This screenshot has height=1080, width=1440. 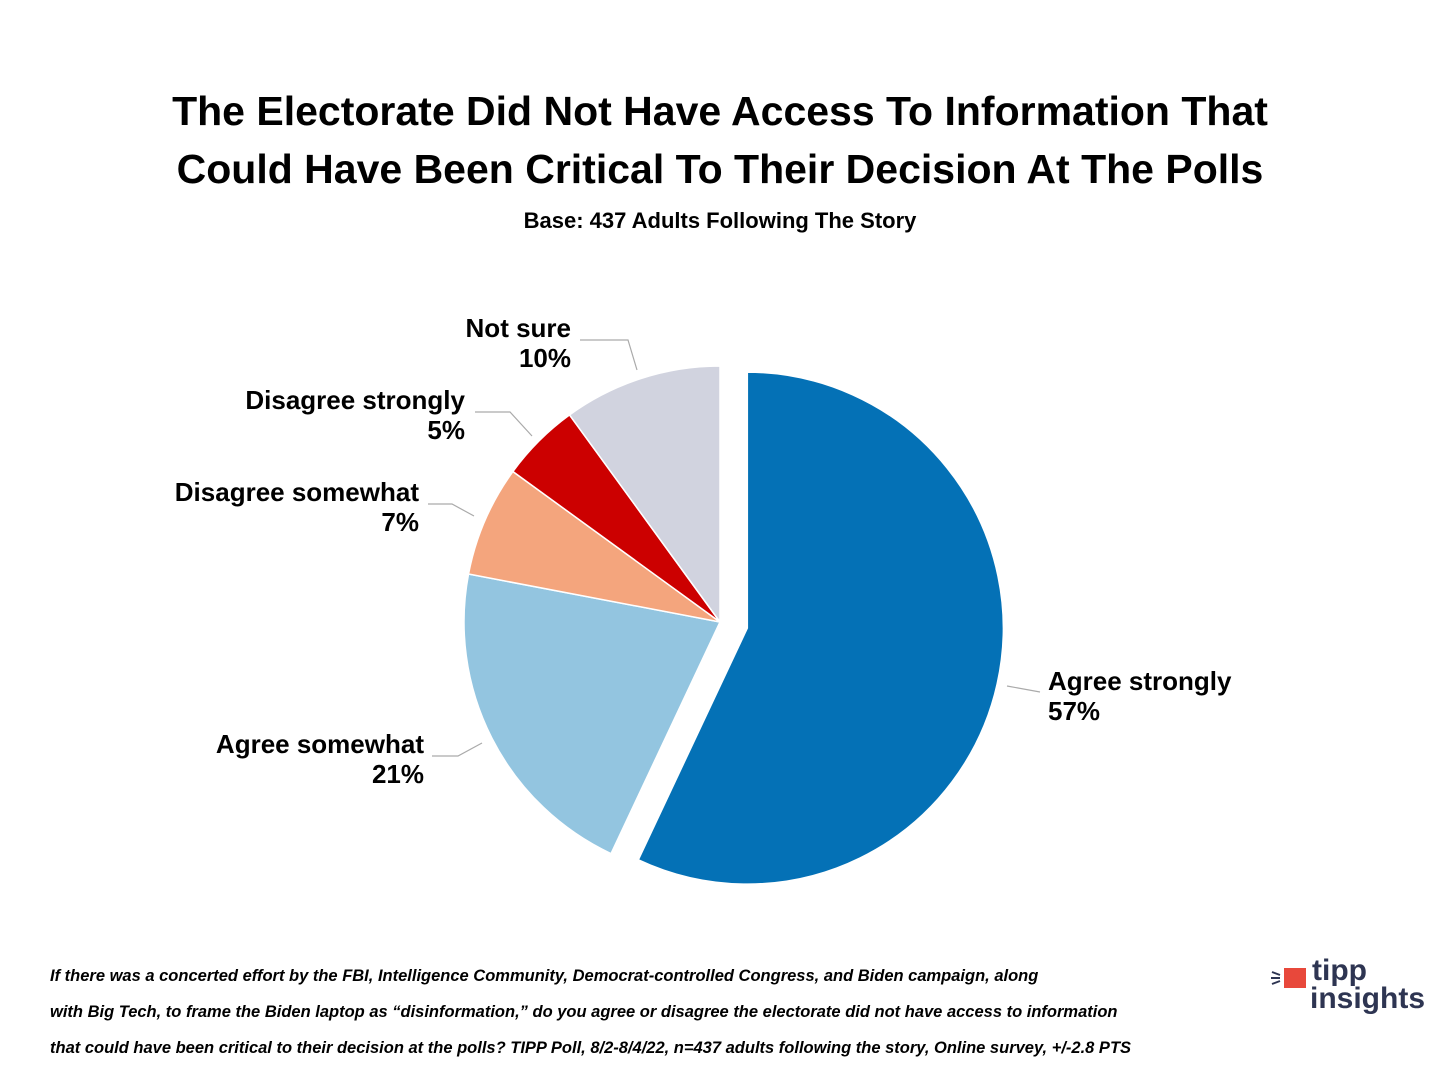 What do you see at coordinates (720, 220) in the screenshot?
I see `chart-subtitle: Base: 437 Adults Following The Story` at bounding box center [720, 220].